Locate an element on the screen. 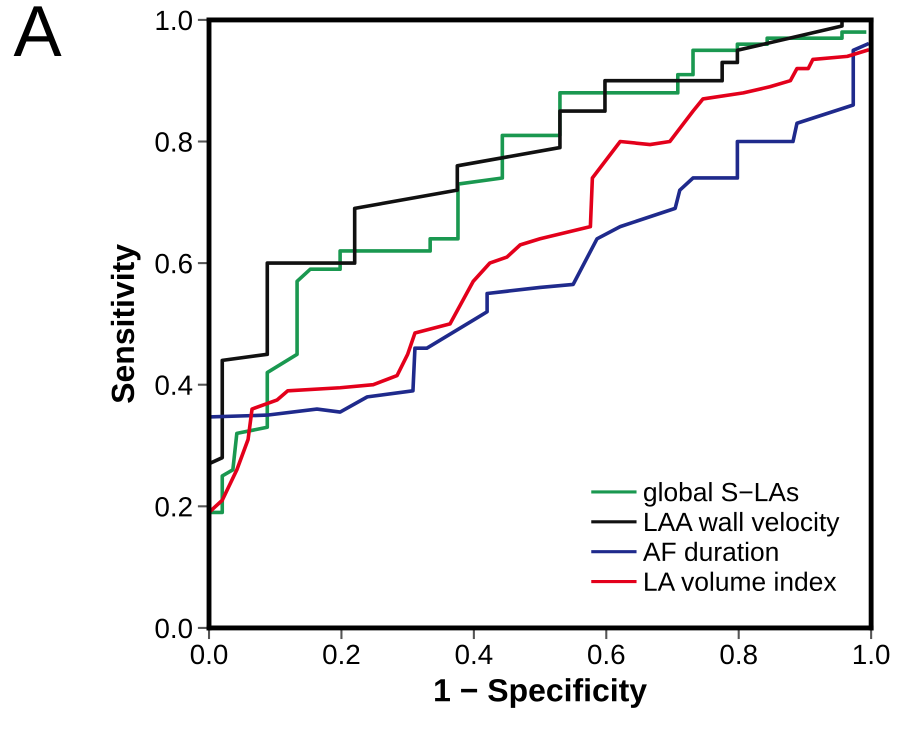 The width and height of the screenshot is (899, 737). x-tick-label: 0.8 is located at coordinates (738, 654).